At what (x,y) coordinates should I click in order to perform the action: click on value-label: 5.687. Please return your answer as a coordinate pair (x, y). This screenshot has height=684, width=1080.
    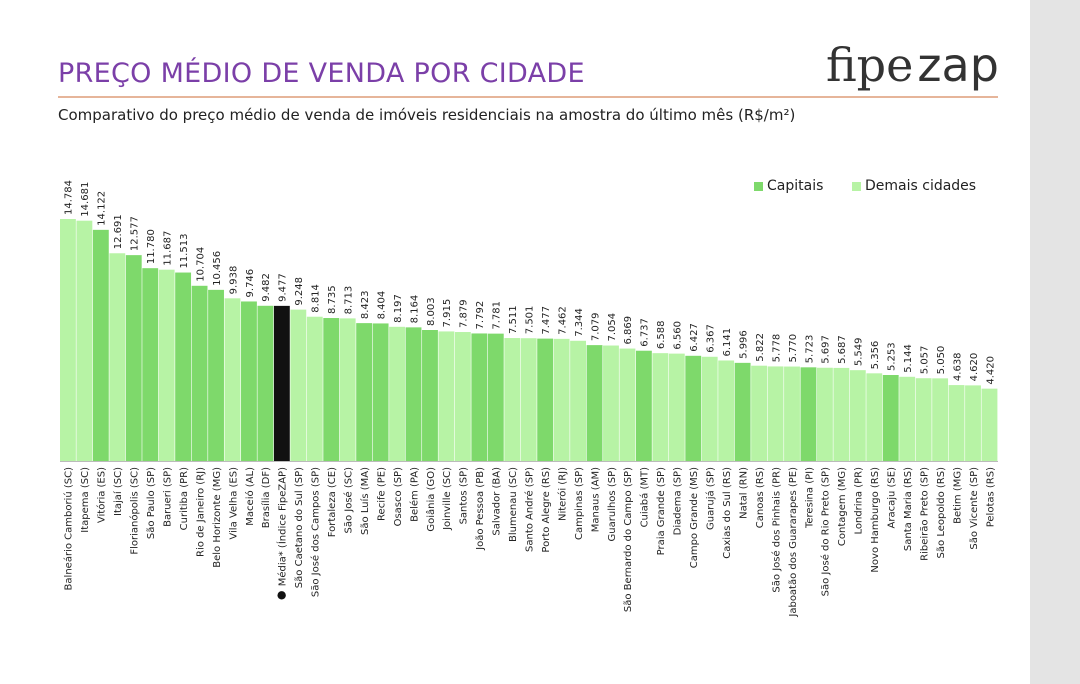
    Looking at the image, I should click on (842, 349).